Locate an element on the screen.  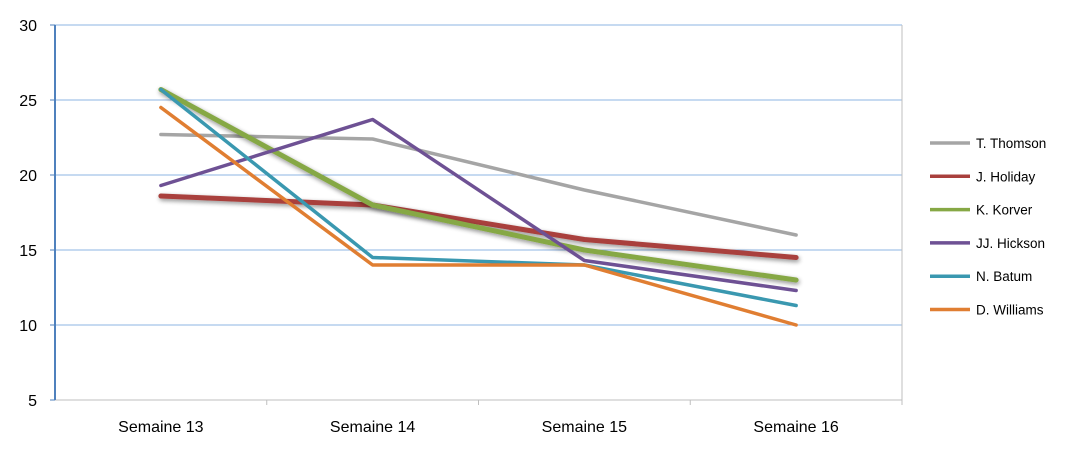
y-tick-label: 5 is located at coordinates (32, 401).